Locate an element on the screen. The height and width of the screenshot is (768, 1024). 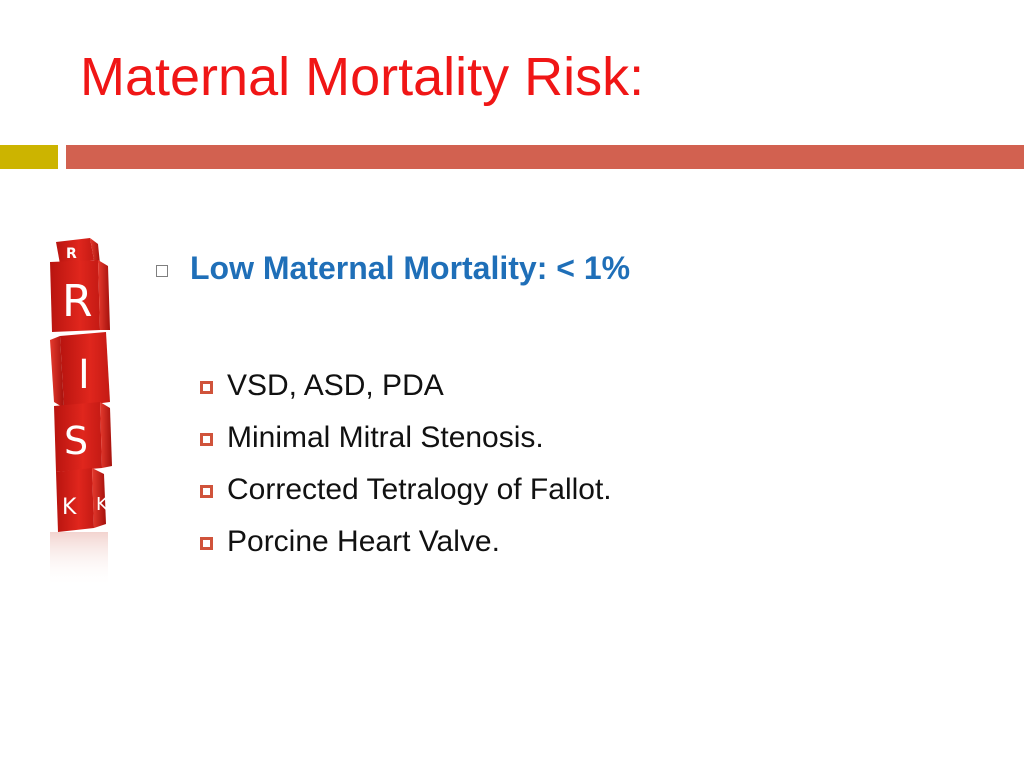
list-item: VSD, ASD, PDA is located at coordinates (406, 386).